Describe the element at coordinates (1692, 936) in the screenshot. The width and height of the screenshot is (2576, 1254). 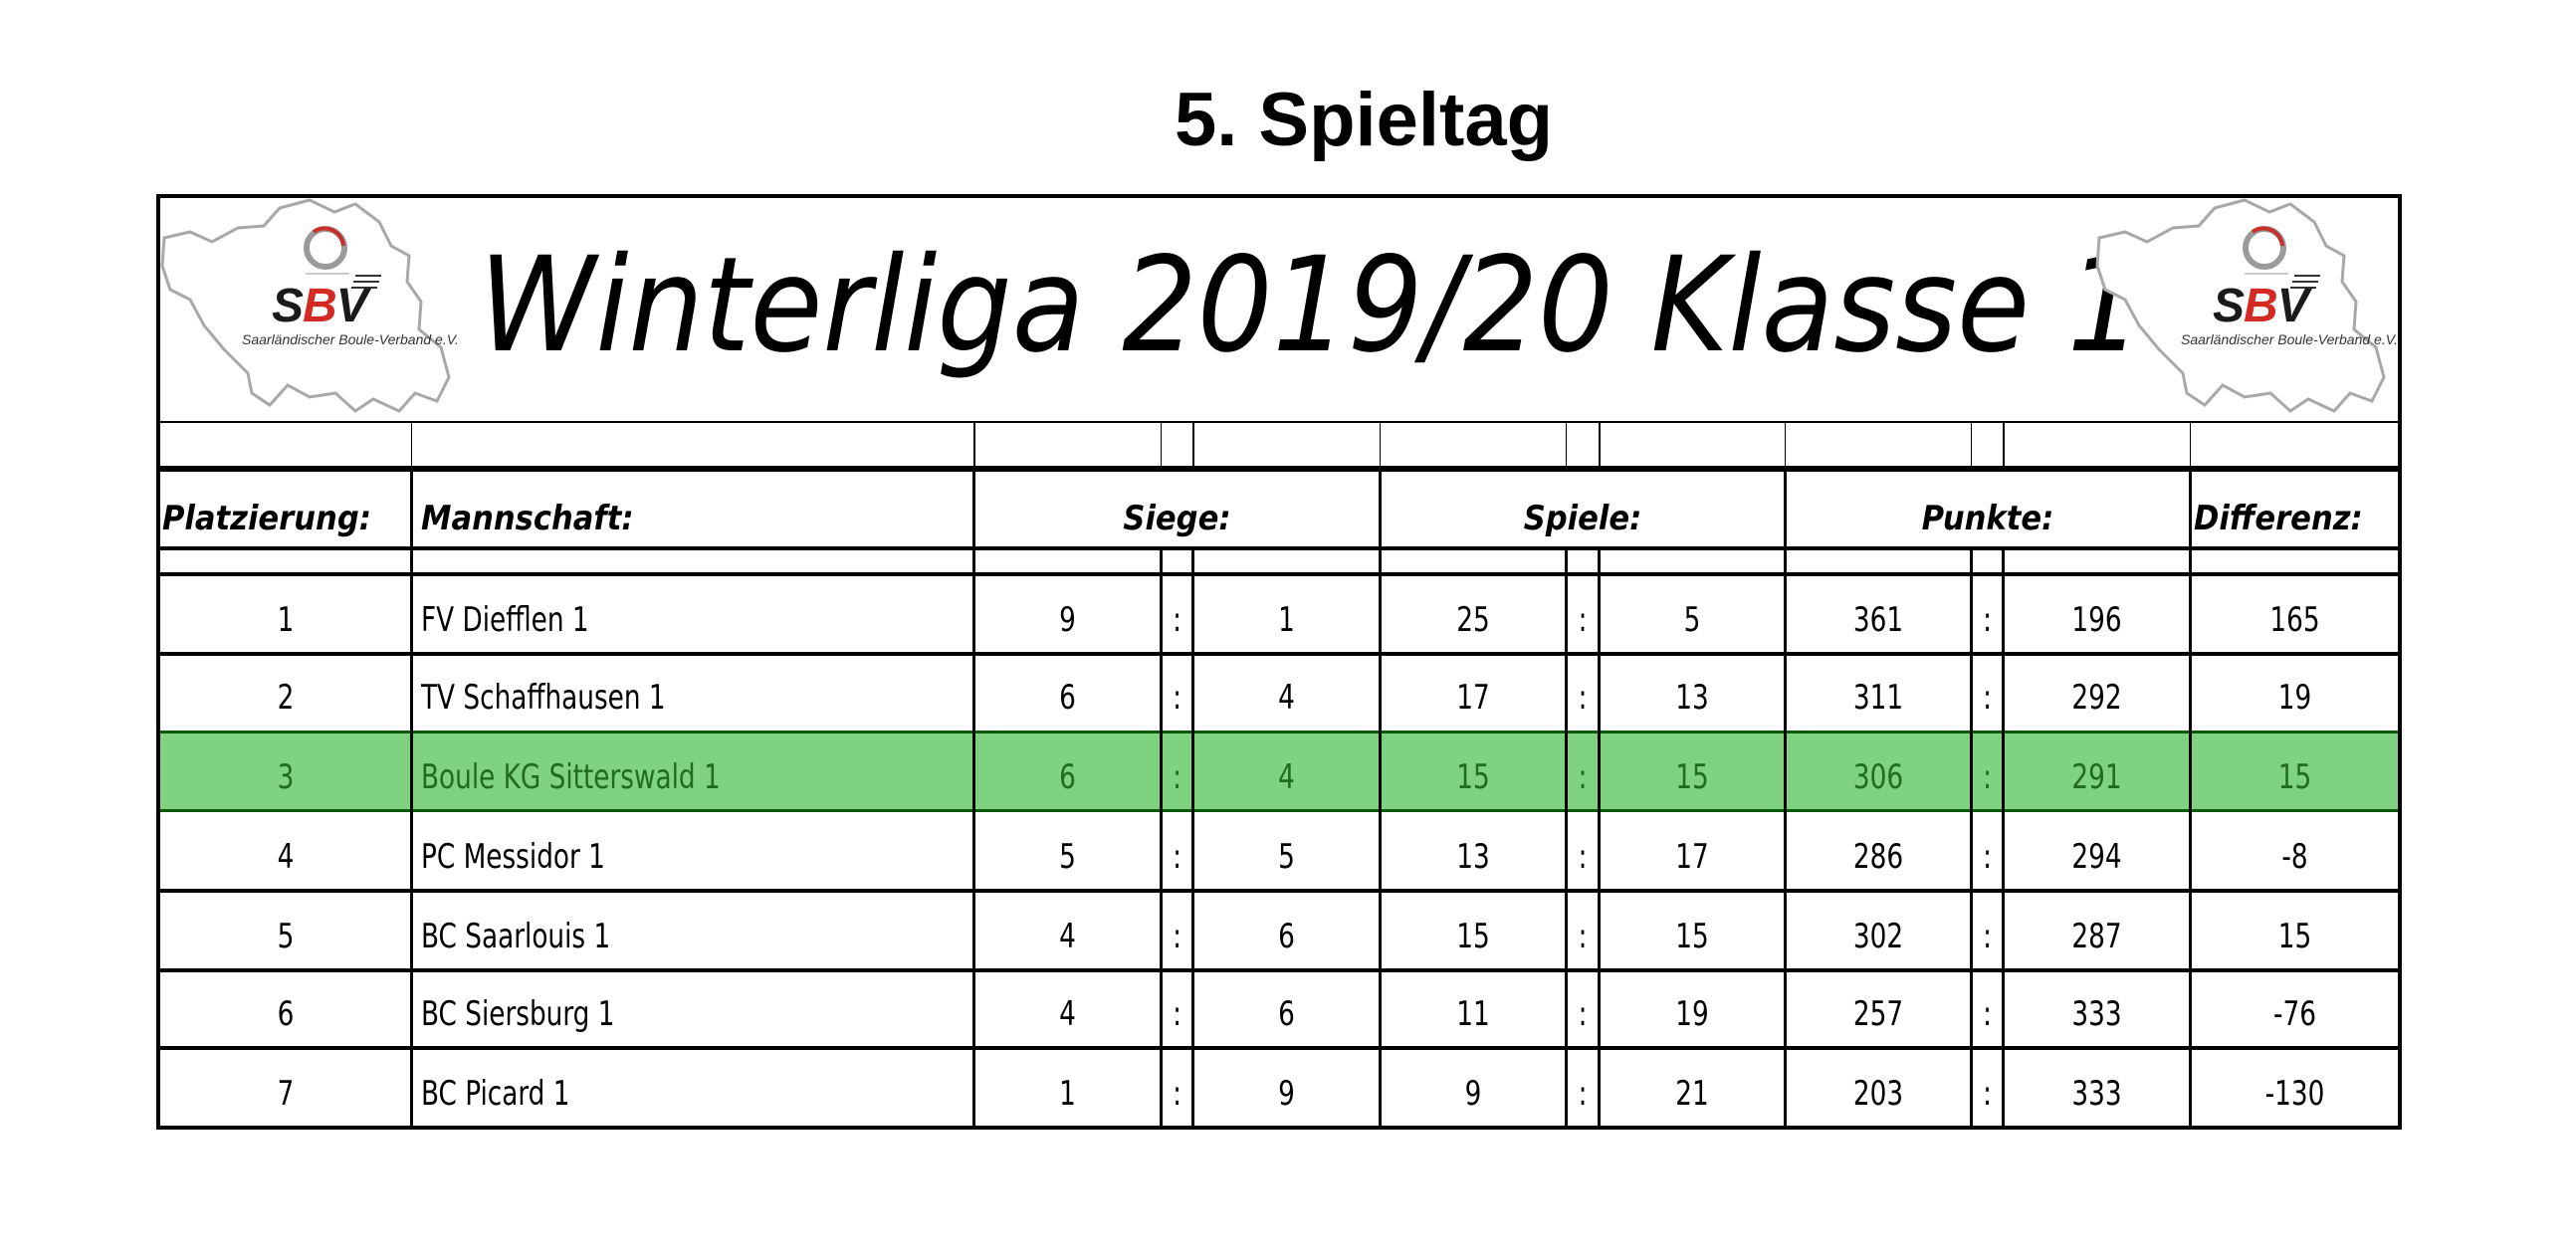
I see `games-against-cell: 15` at that location.